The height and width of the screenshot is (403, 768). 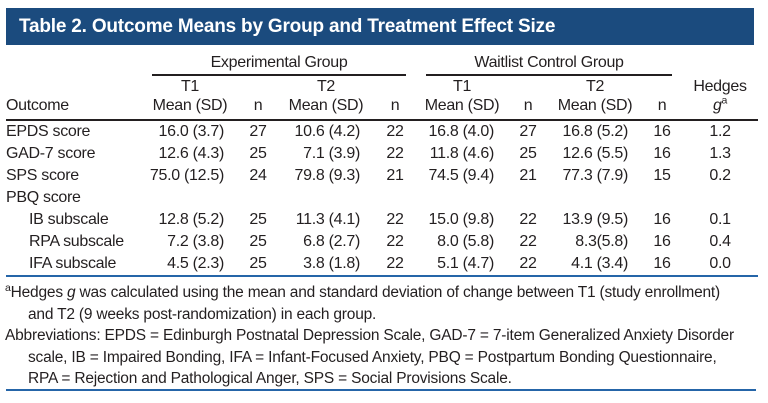 What do you see at coordinates (190, 265) in the screenshot?
I see `mean-sd-cell: 4.5 (2.3)` at bounding box center [190, 265].